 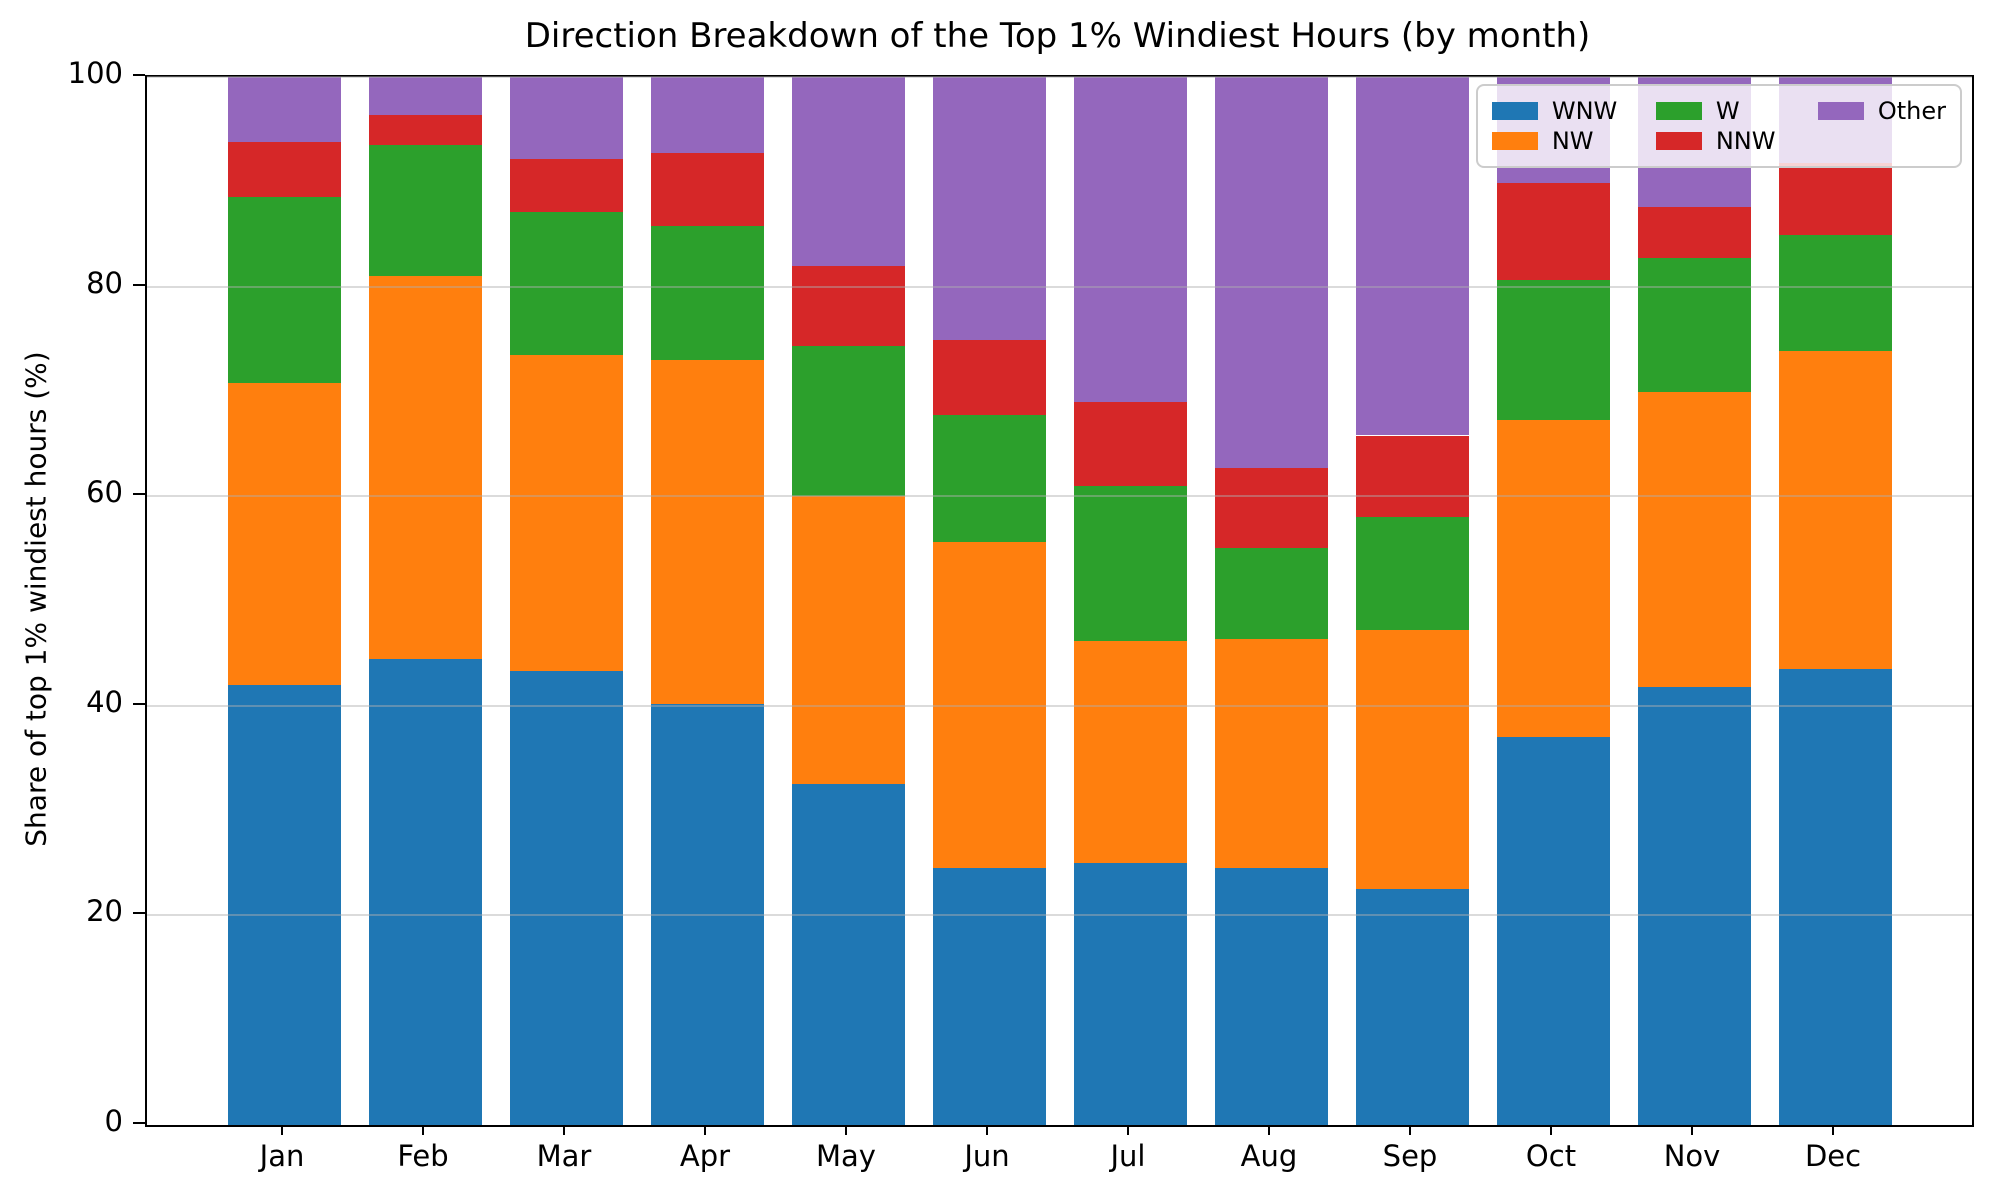 What do you see at coordinates (1553, 578) in the screenshot?
I see `bar-segment-oct-nw` at bounding box center [1553, 578].